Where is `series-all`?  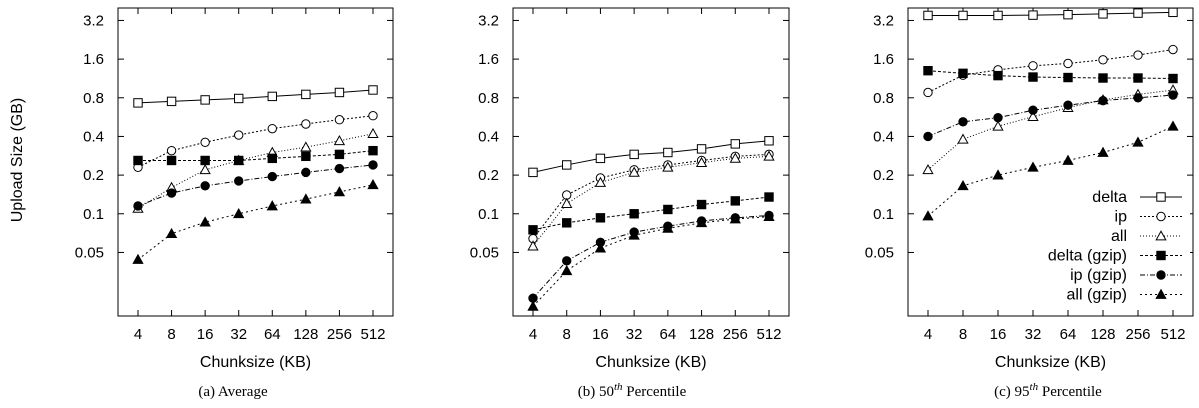
series-all is located at coordinates (651, 200).